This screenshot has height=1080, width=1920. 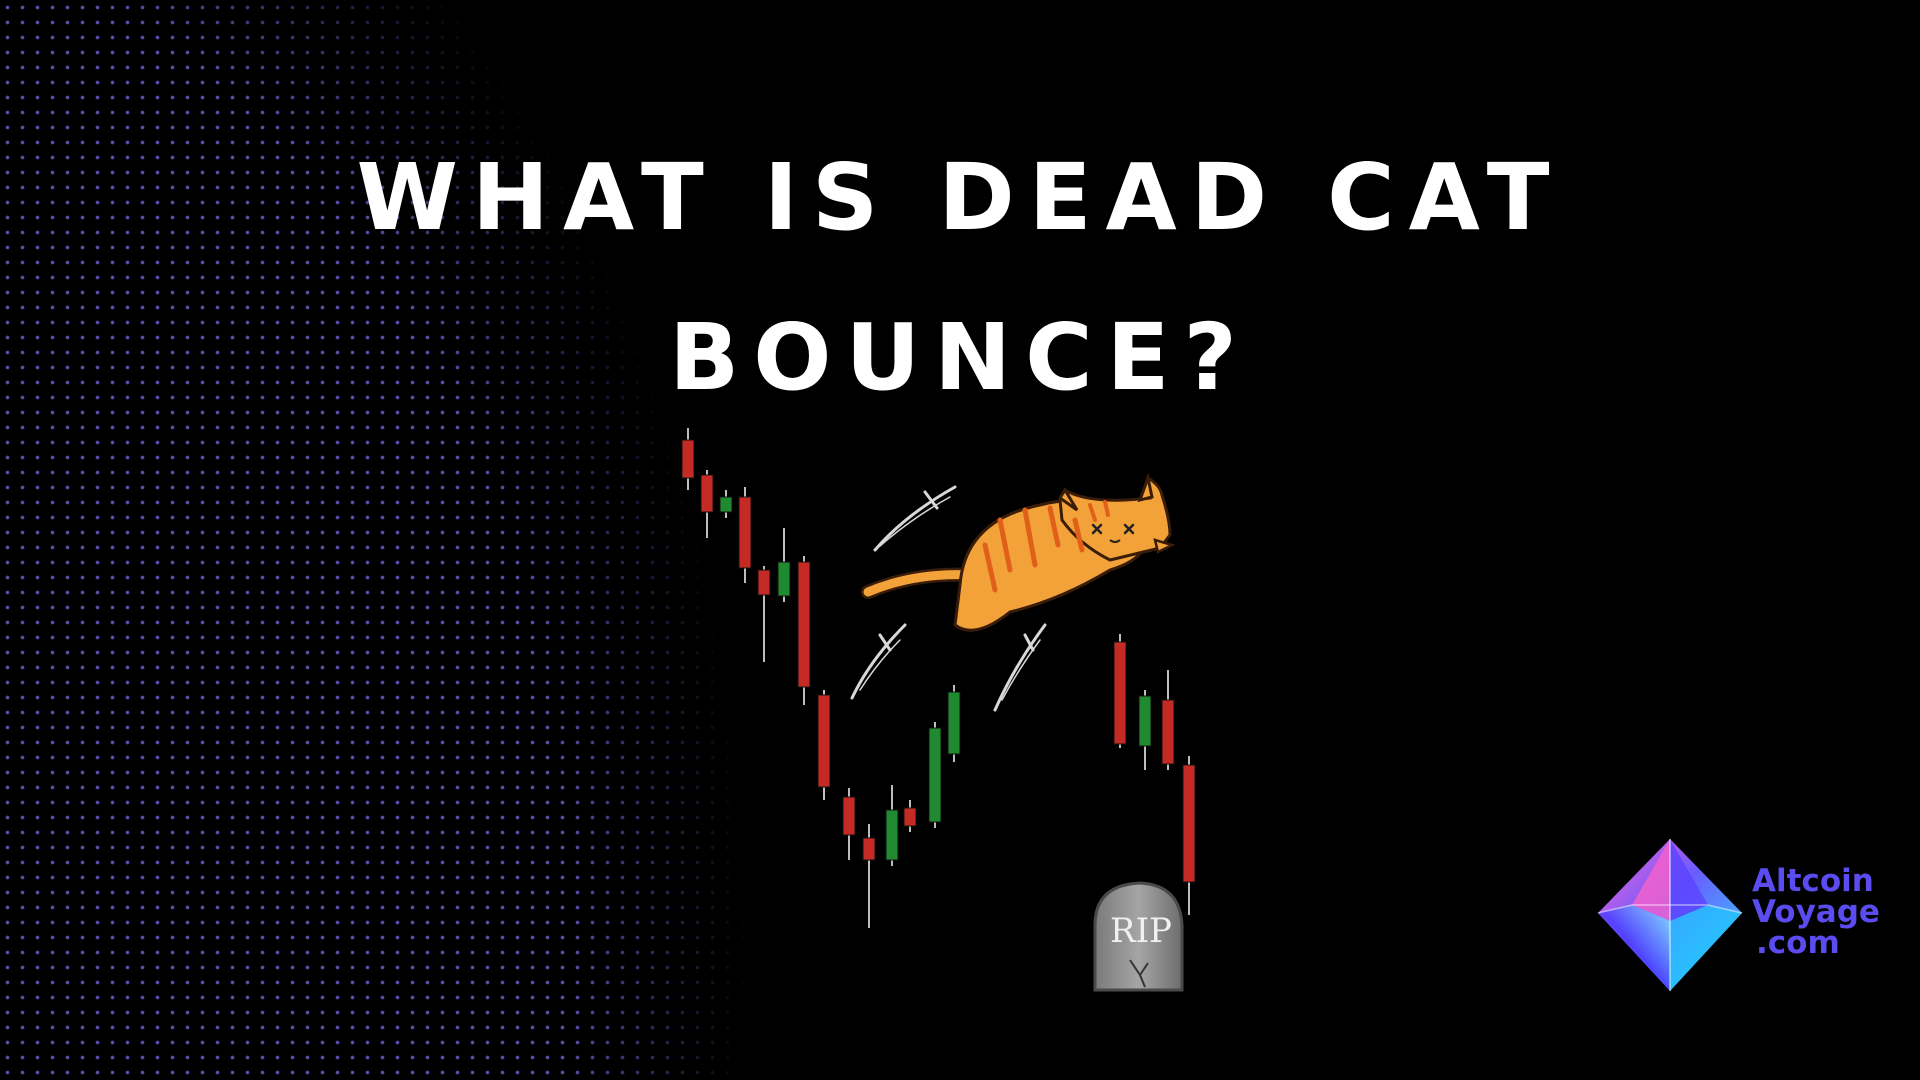 I want to click on cat-figure, so click(x=1018, y=552).